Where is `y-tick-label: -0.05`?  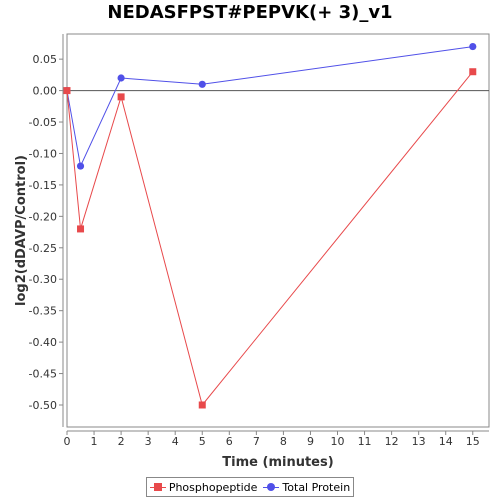 y-tick-label: -0.05 is located at coordinates (43, 122).